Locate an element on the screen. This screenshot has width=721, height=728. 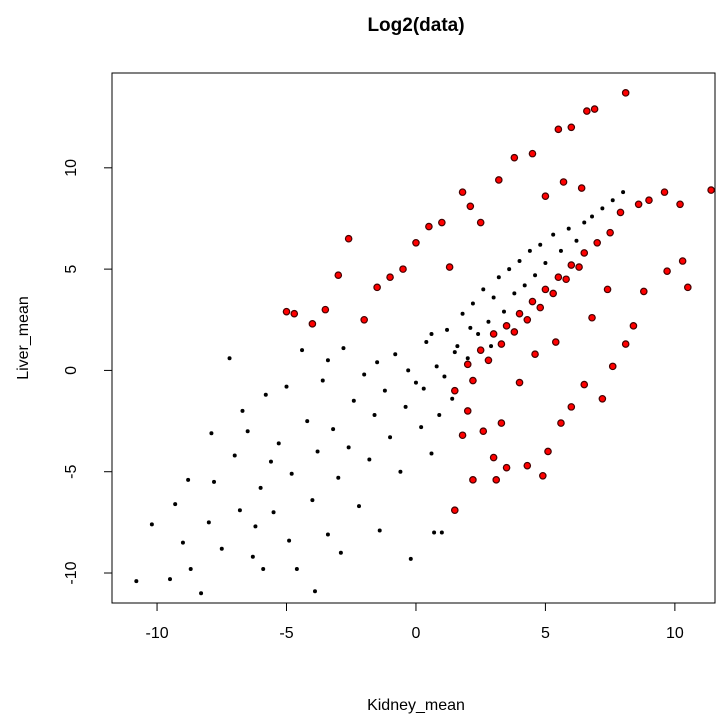
x-tick-label: 10 is located at coordinates (675, 633).